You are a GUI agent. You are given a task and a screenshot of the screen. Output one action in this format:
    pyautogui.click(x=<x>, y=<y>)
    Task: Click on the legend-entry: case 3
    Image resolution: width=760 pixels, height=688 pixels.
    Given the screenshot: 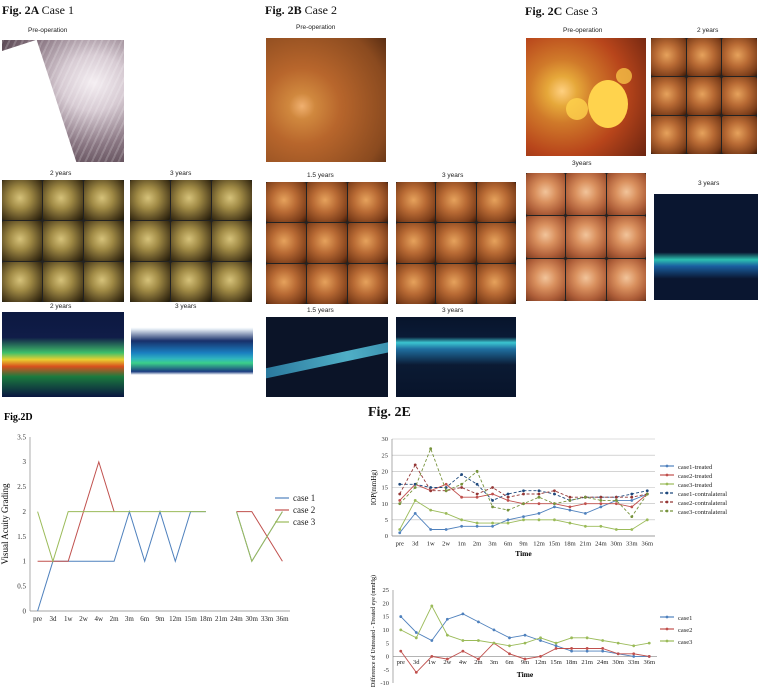 What is the action you would take?
    pyautogui.click(x=304, y=522)
    